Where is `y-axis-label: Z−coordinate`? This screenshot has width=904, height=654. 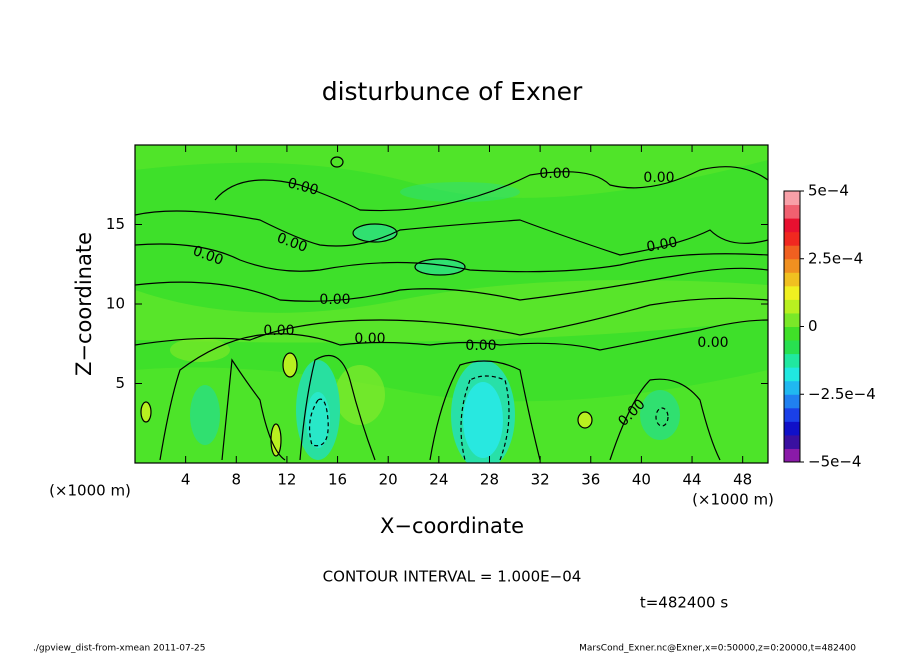
y-axis-label: Z−coordinate is located at coordinates (84, 304).